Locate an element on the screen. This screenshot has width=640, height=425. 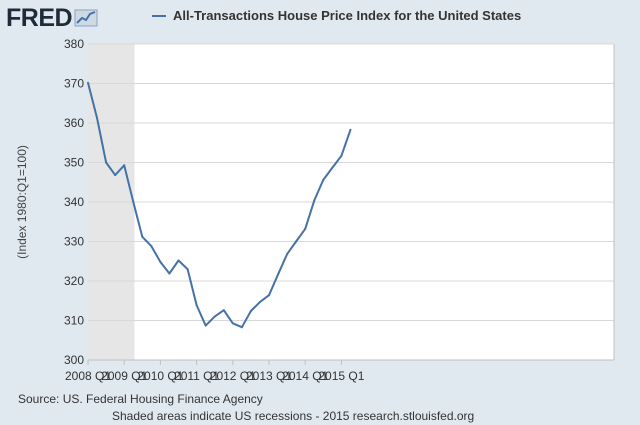
x-tick-label: 2009 Q1 is located at coordinates (124, 376).